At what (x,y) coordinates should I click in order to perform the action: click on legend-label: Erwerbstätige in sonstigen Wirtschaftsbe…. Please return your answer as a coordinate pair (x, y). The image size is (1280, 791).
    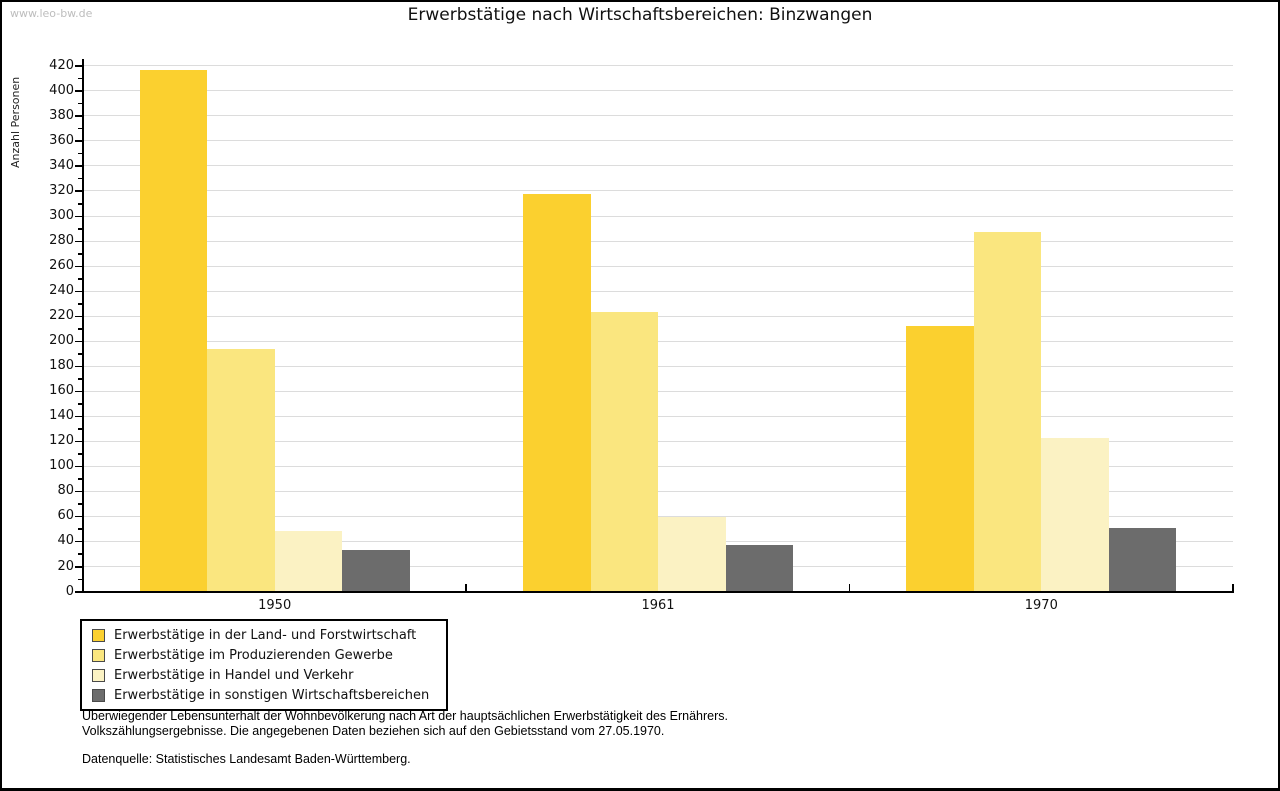
    Looking at the image, I should click on (272, 695).